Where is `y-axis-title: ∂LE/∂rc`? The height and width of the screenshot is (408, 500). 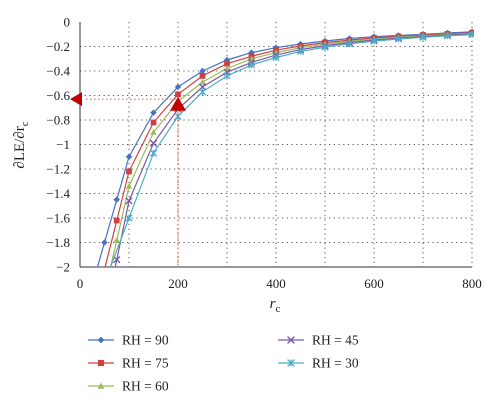
y-axis-title: ∂LE/∂rc is located at coordinates (21, 144).